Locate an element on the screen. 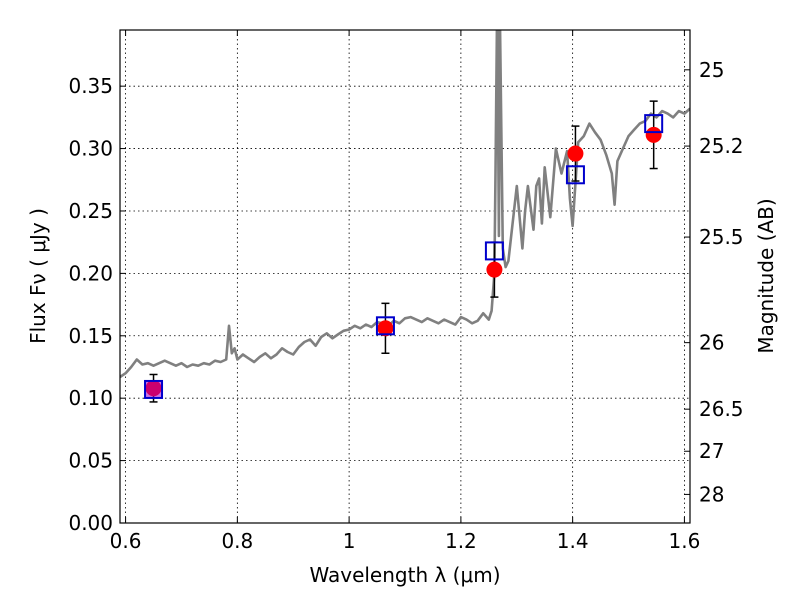 This screenshot has width=800, height=600. y-tick-label: 0.30 is located at coordinates (90, 149).